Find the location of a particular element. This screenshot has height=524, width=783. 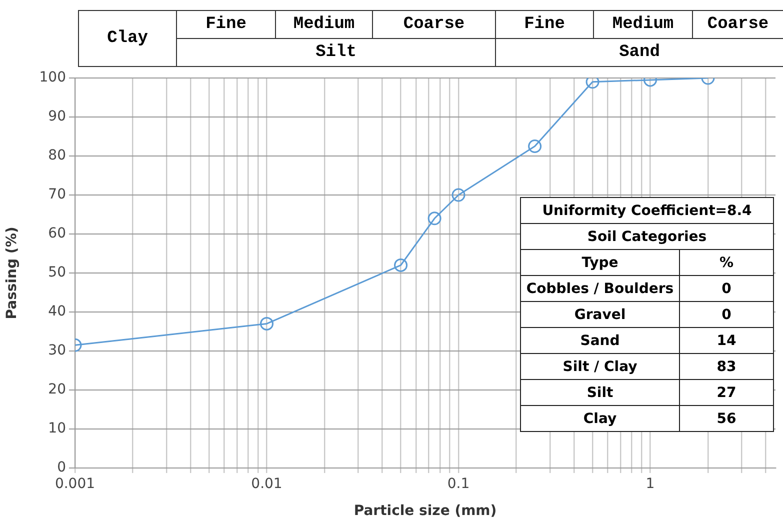

annotation: Clay is located at coordinates (600, 419).